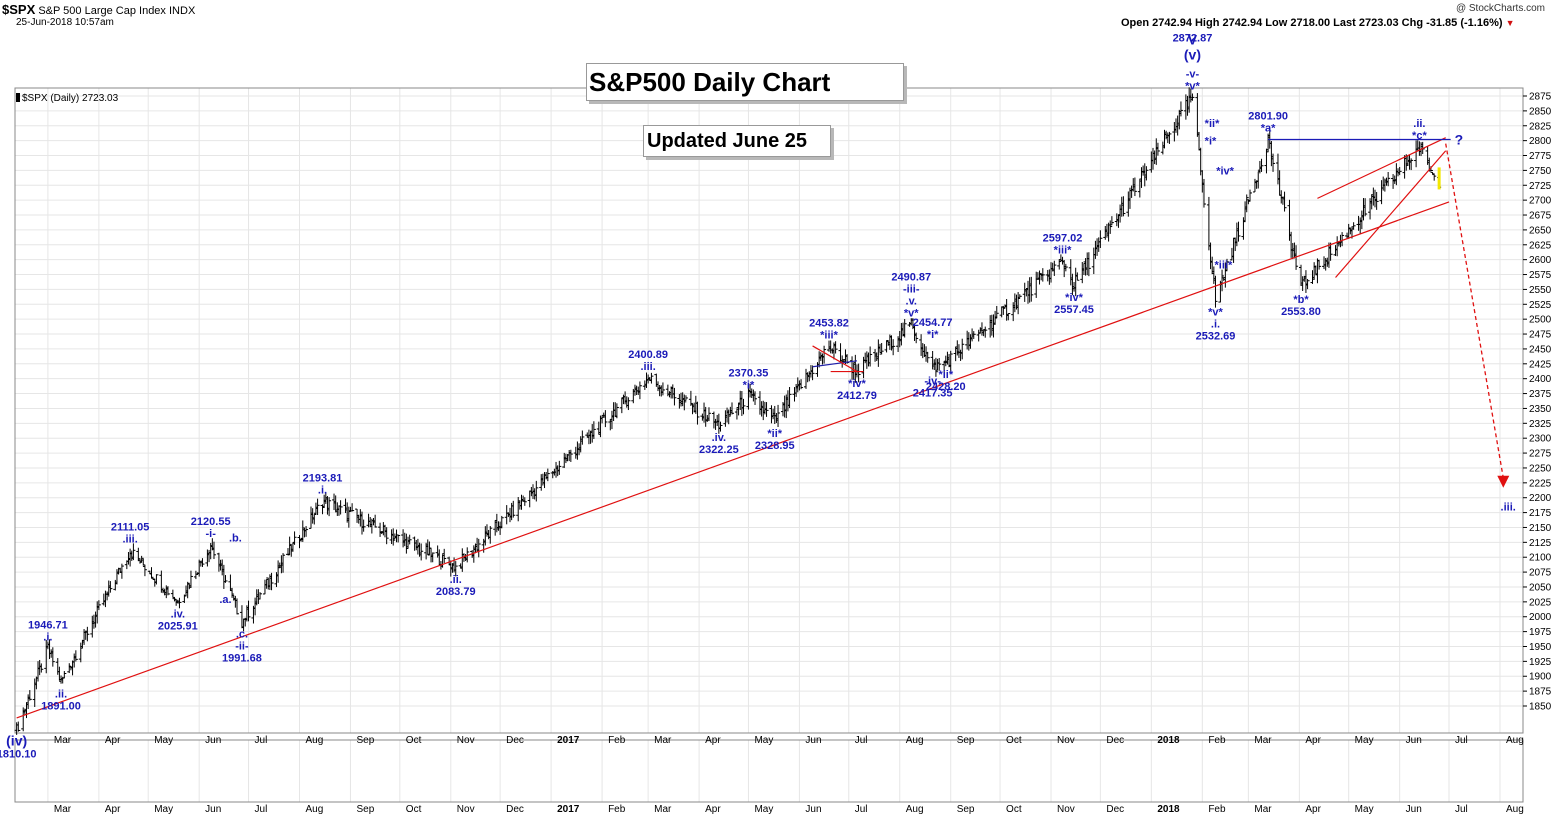 This screenshot has width=1565, height=817. What do you see at coordinates (1225, 171) in the screenshot?
I see `wave-label: *iv*` at bounding box center [1225, 171].